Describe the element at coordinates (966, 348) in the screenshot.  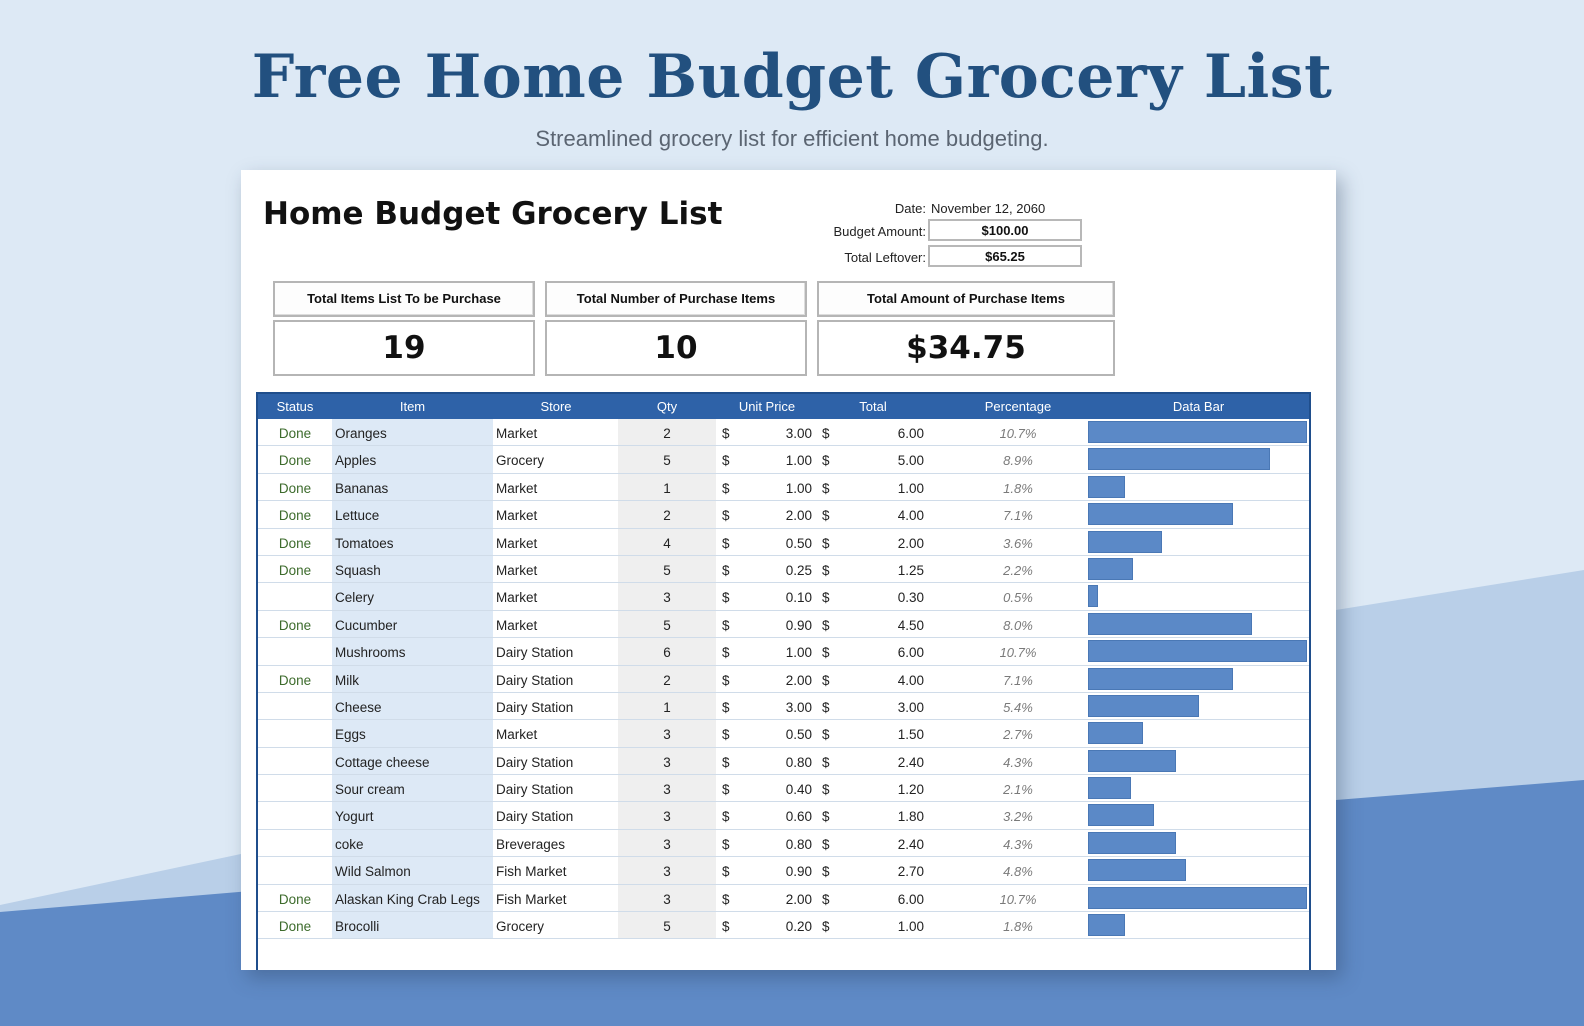
I see `summary-purchase-amount-value: $34.75` at that location.